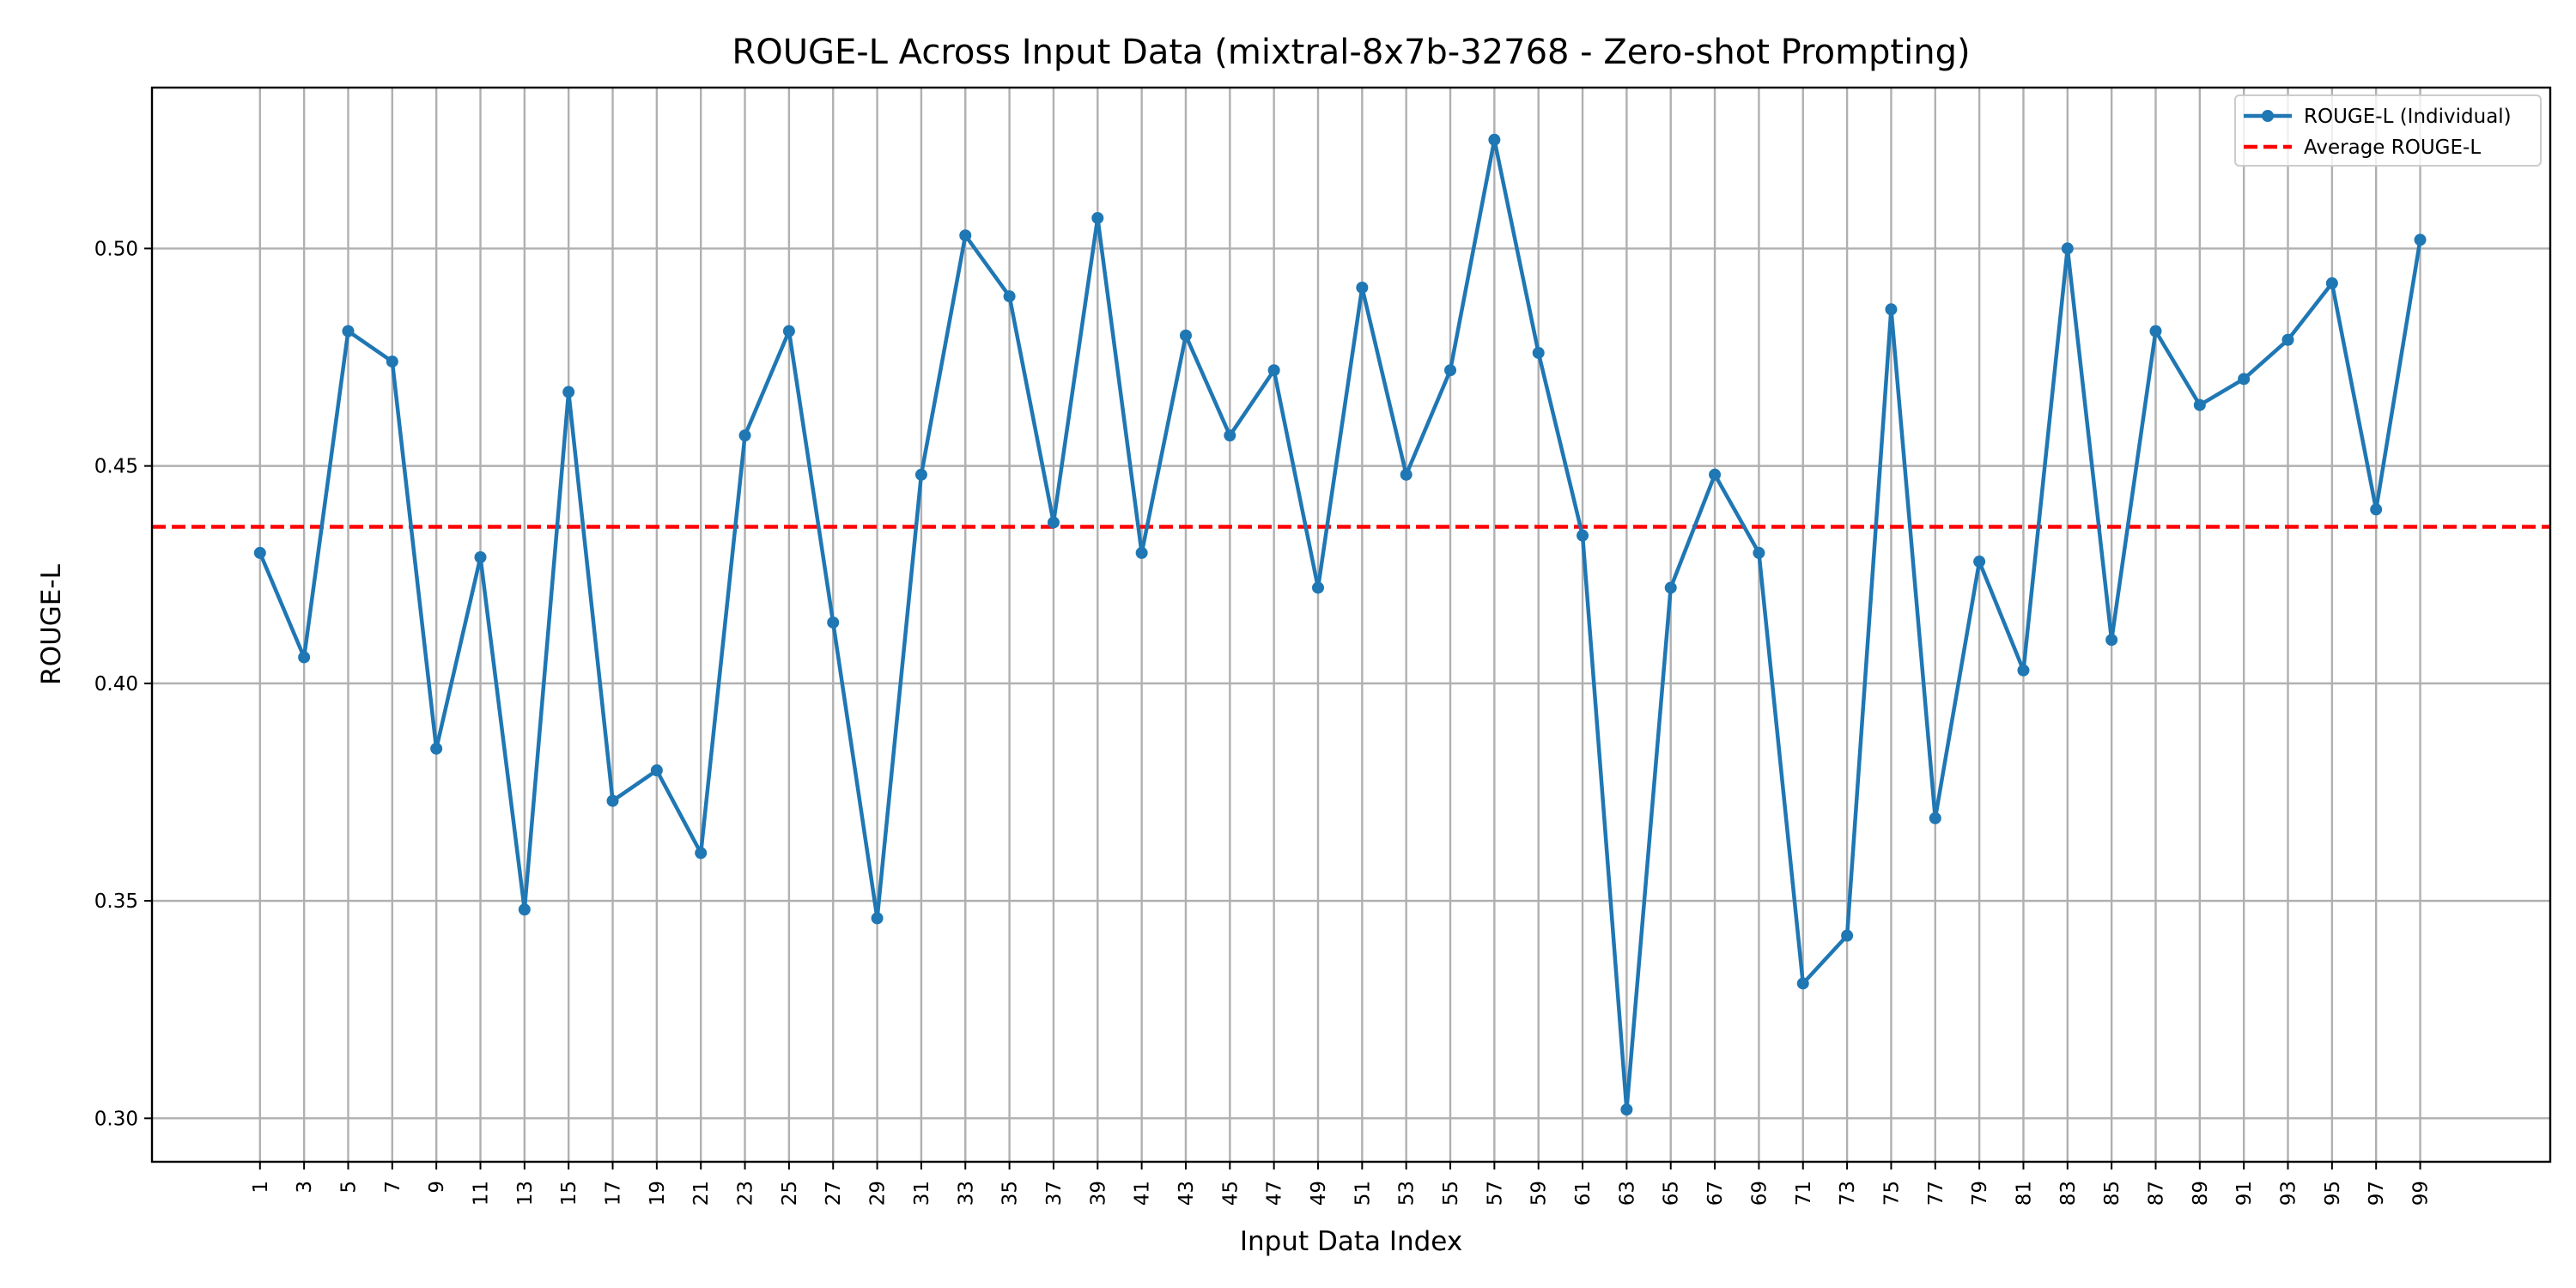  I want to click on x-tick-label: 29, so click(878, 1193).